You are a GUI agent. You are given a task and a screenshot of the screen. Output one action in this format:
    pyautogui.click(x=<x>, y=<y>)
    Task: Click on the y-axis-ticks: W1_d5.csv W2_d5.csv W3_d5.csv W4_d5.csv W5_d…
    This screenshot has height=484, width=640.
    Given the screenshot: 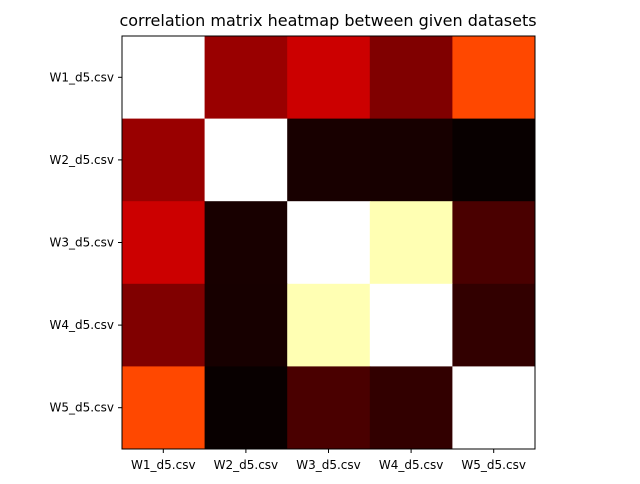 What is the action you would take?
    pyautogui.click(x=85, y=242)
    